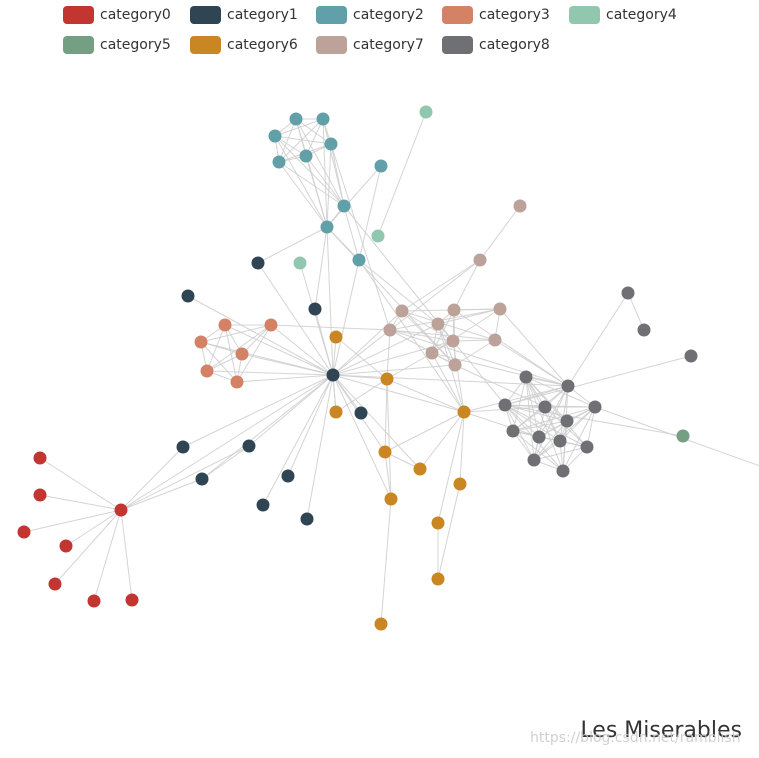 The height and width of the screenshot is (758, 759). Describe the element at coordinates (496, 15) in the screenshot. I see `legend-item-category3: category3` at that location.